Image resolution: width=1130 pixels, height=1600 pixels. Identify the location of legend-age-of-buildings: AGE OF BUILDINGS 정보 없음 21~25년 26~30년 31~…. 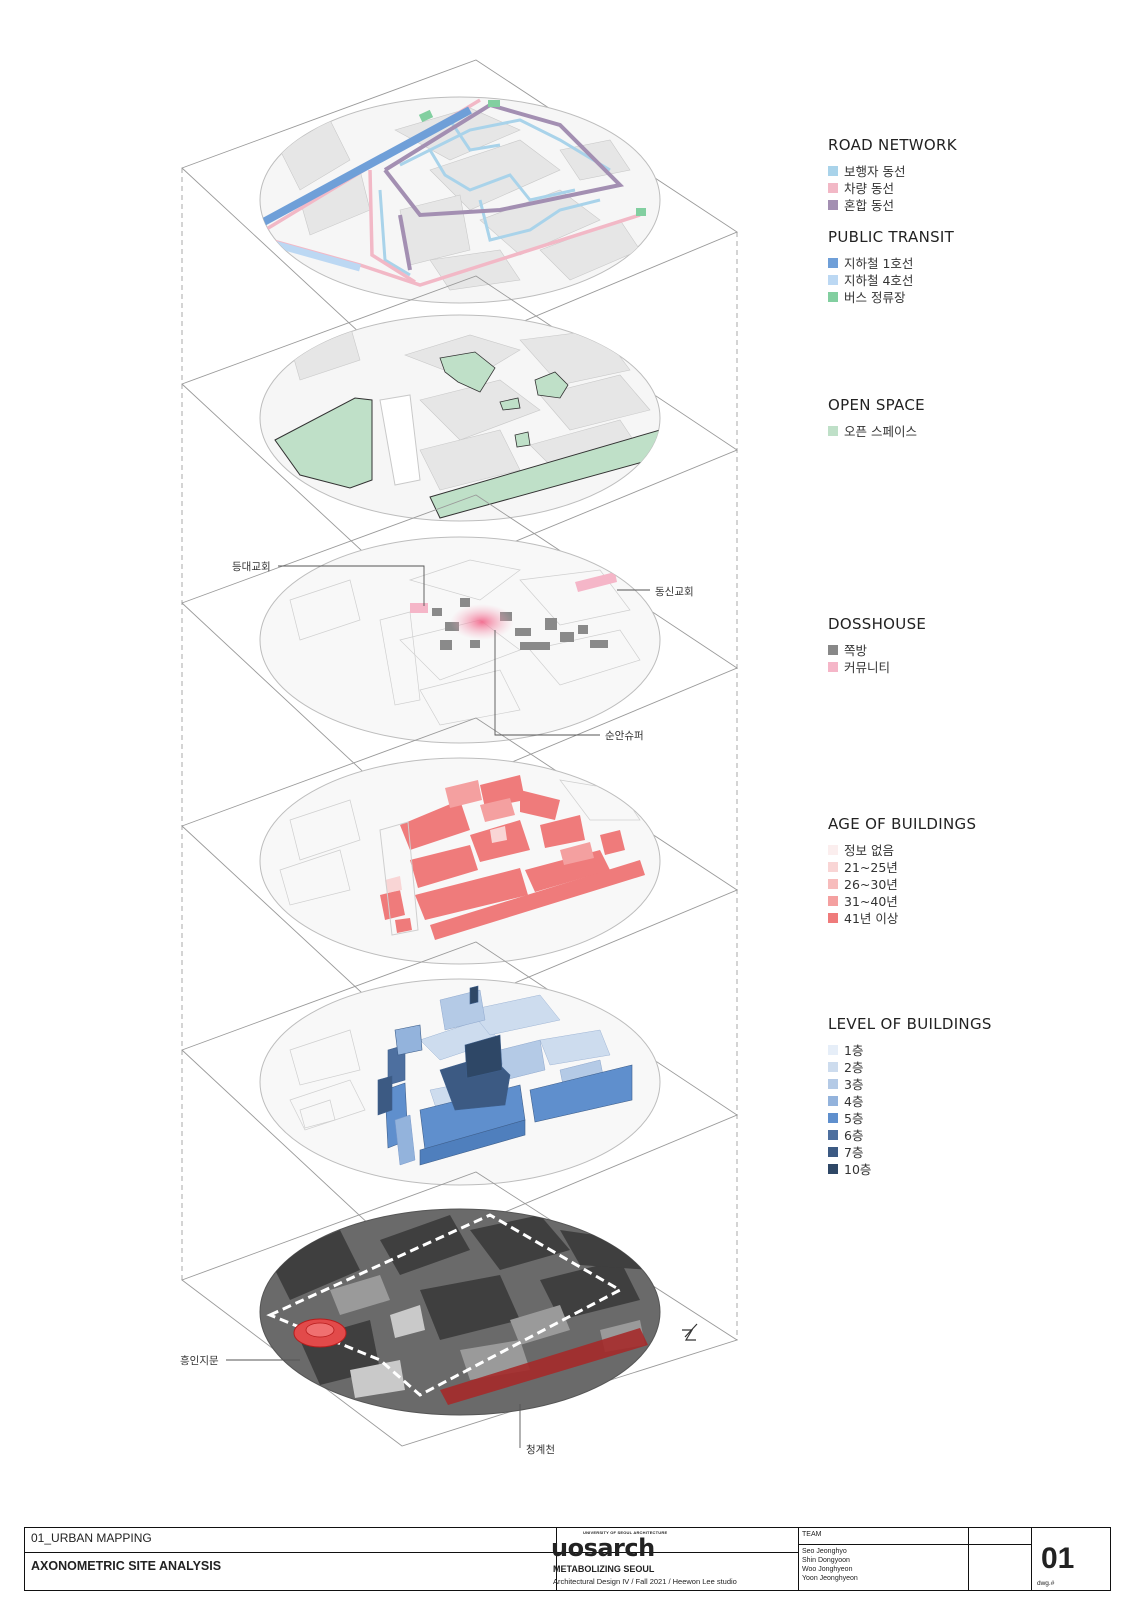
(902, 870).